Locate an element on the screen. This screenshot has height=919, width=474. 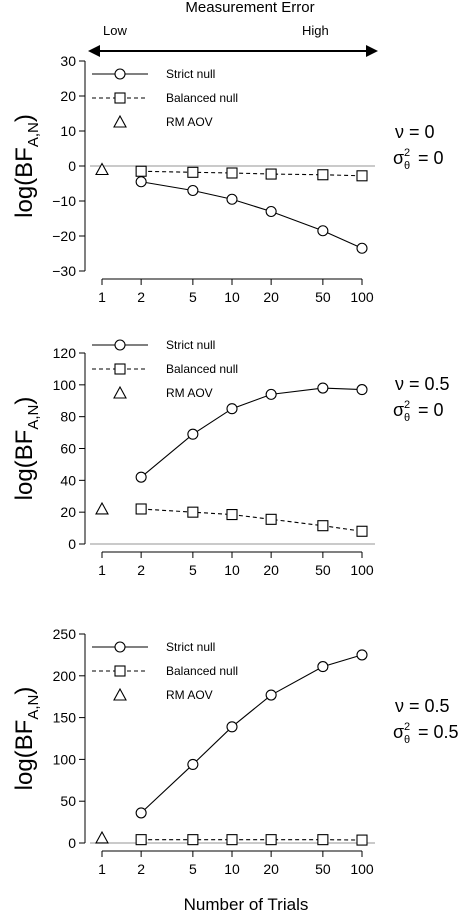
x-axis-title: Number of Trials is located at coordinates (246, 904).